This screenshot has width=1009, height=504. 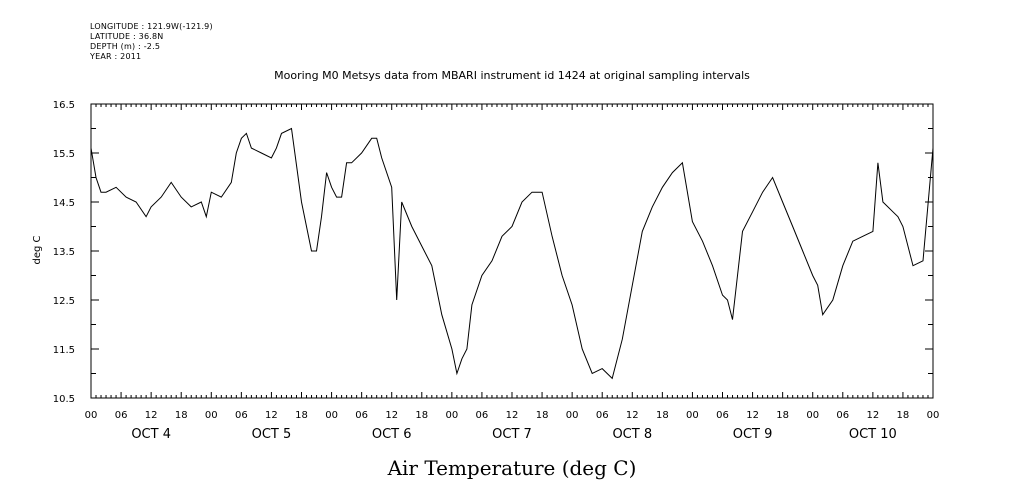 What do you see at coordinates (753, 434) in the screenshot?
I see `x-day-label: OCT 9` at bounding box center [753, 434].